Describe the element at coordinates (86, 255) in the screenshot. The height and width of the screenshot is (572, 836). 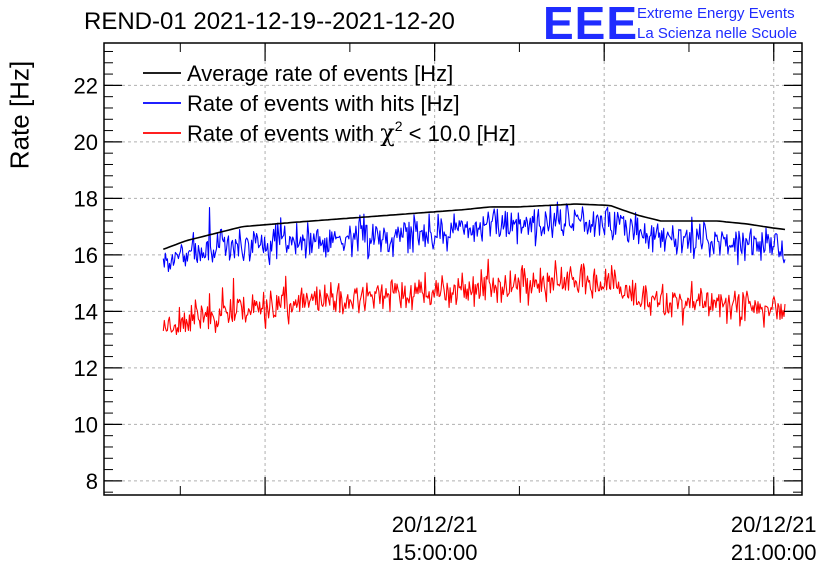
I see `y-tick-label: 16` at that location.